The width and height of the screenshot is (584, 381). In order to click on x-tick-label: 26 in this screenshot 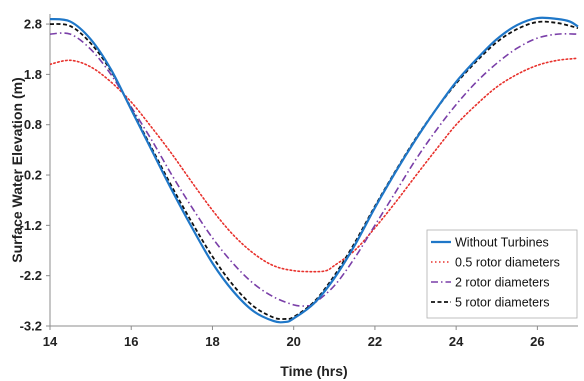, I will do `click(537, 341)`.